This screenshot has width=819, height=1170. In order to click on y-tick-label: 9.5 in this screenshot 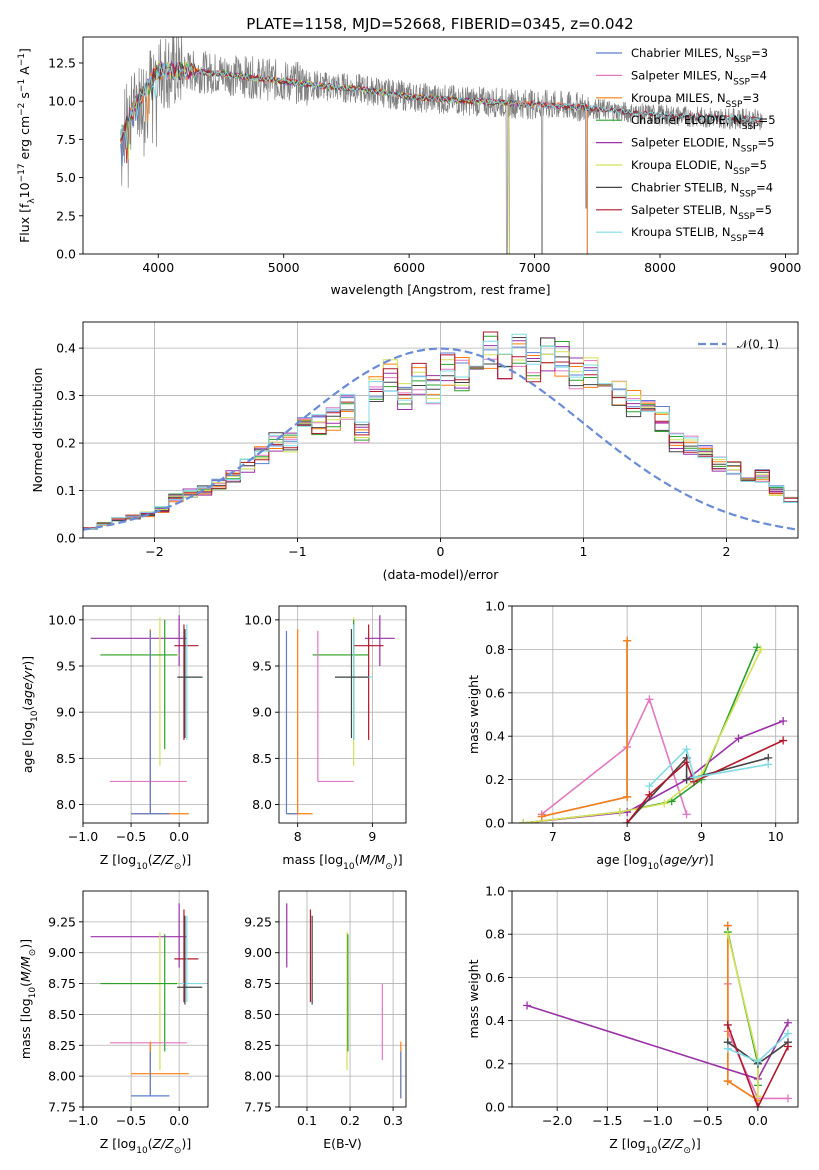, I will do `click(262, 666)`.